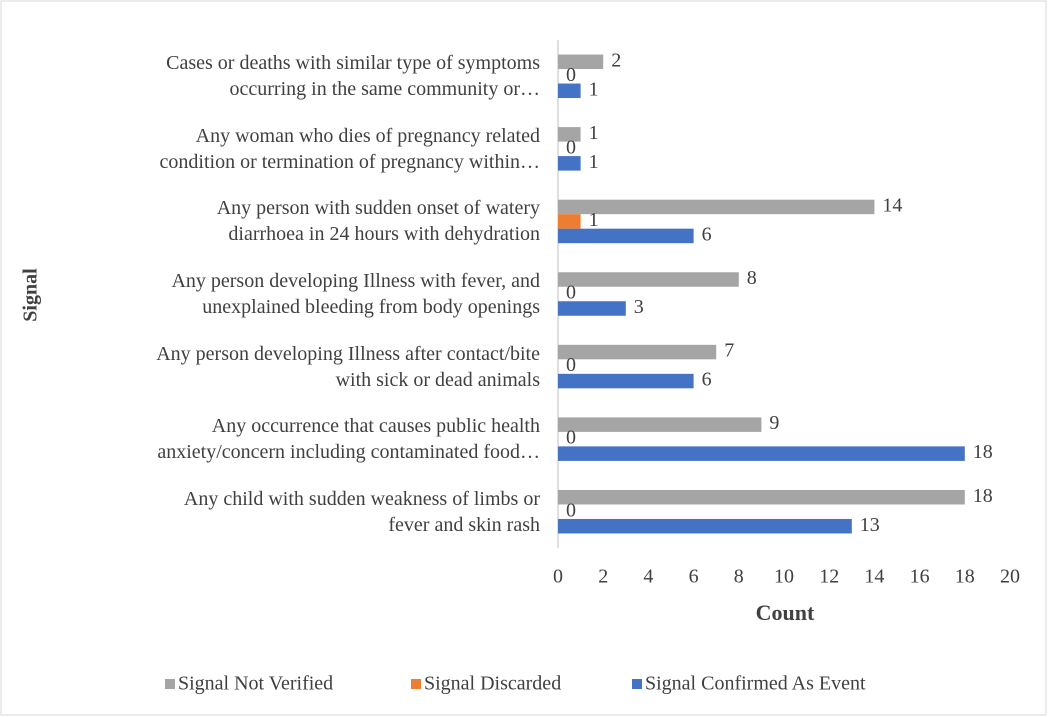 Image resolution: width=1048 pixels, height=717 pixels. I want to click on legend-label: Signal Not Verified, so click(255, 684).